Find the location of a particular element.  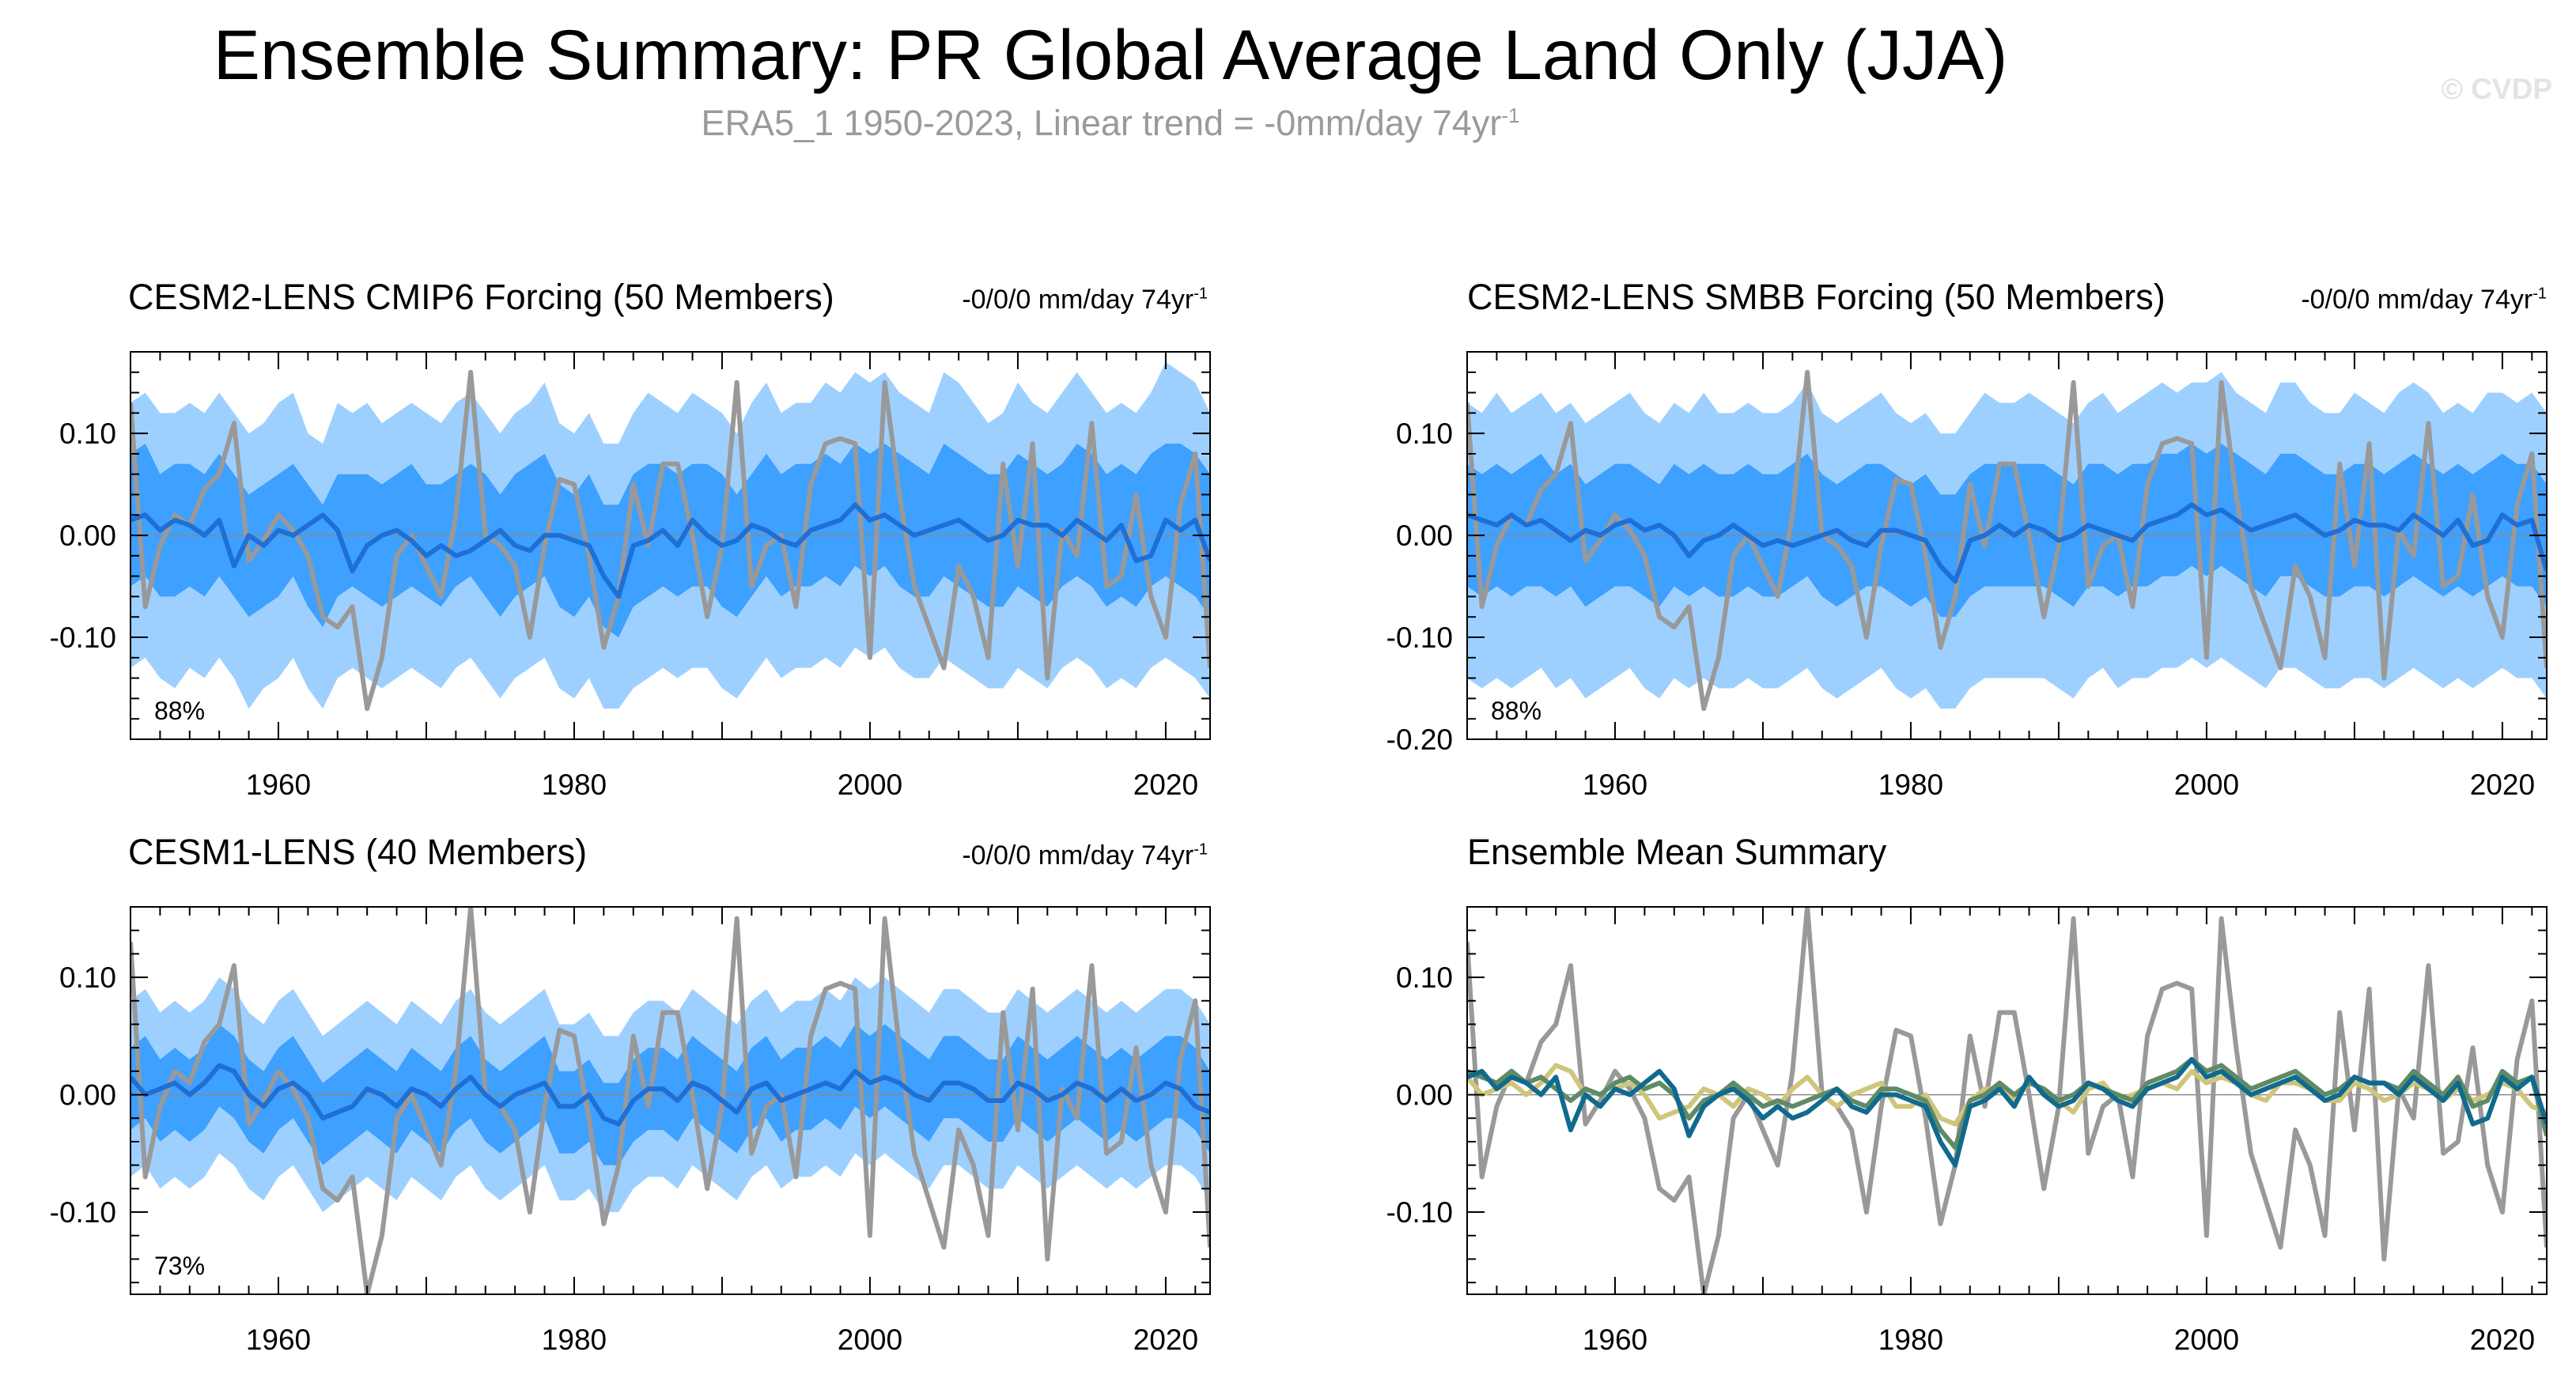

panel-title-smbb: CESM2-LENS SMBB Forcing (50 Members) is located at coordinates (1817, 297).